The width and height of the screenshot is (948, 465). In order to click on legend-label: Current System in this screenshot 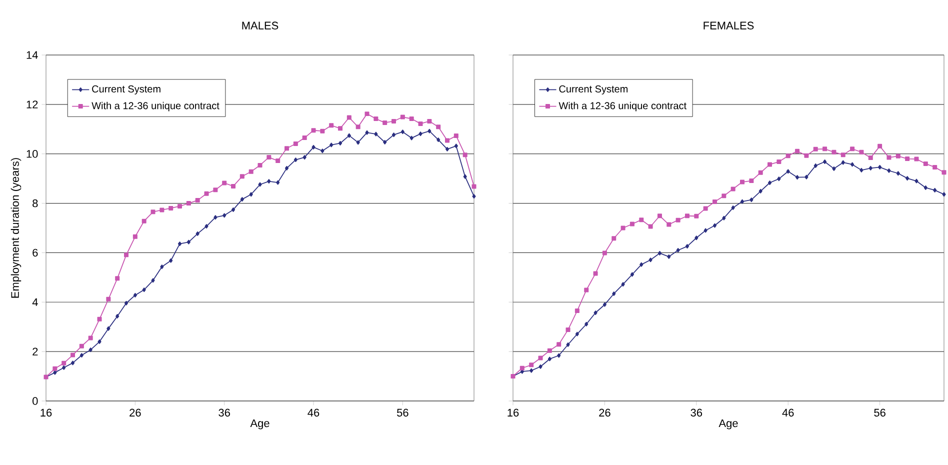, I will do `click(593, 89)`.